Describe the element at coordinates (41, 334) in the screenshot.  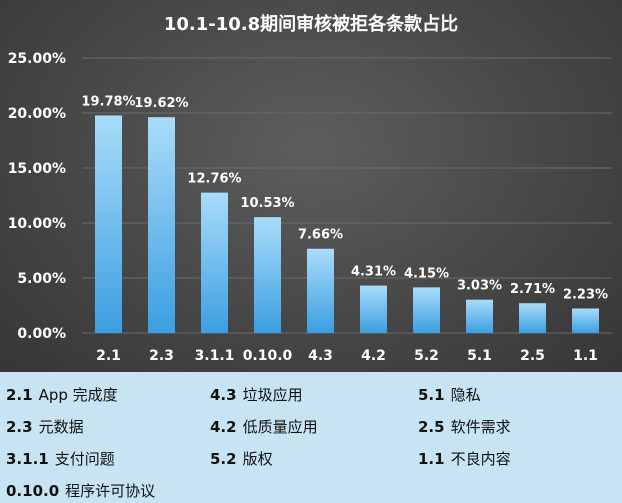
I see `y-tick-label: 0.00%` at that location.